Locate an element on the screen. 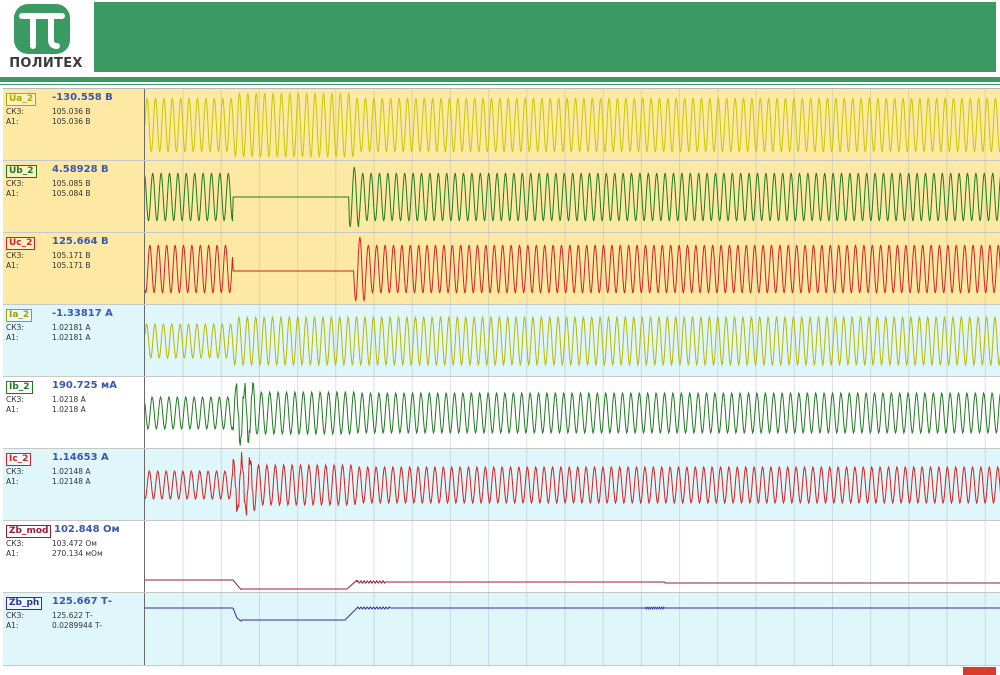 This screenshot has height=675, width=1000. channel-instant-value: 125.664 В is located at coordinates (80, 241).